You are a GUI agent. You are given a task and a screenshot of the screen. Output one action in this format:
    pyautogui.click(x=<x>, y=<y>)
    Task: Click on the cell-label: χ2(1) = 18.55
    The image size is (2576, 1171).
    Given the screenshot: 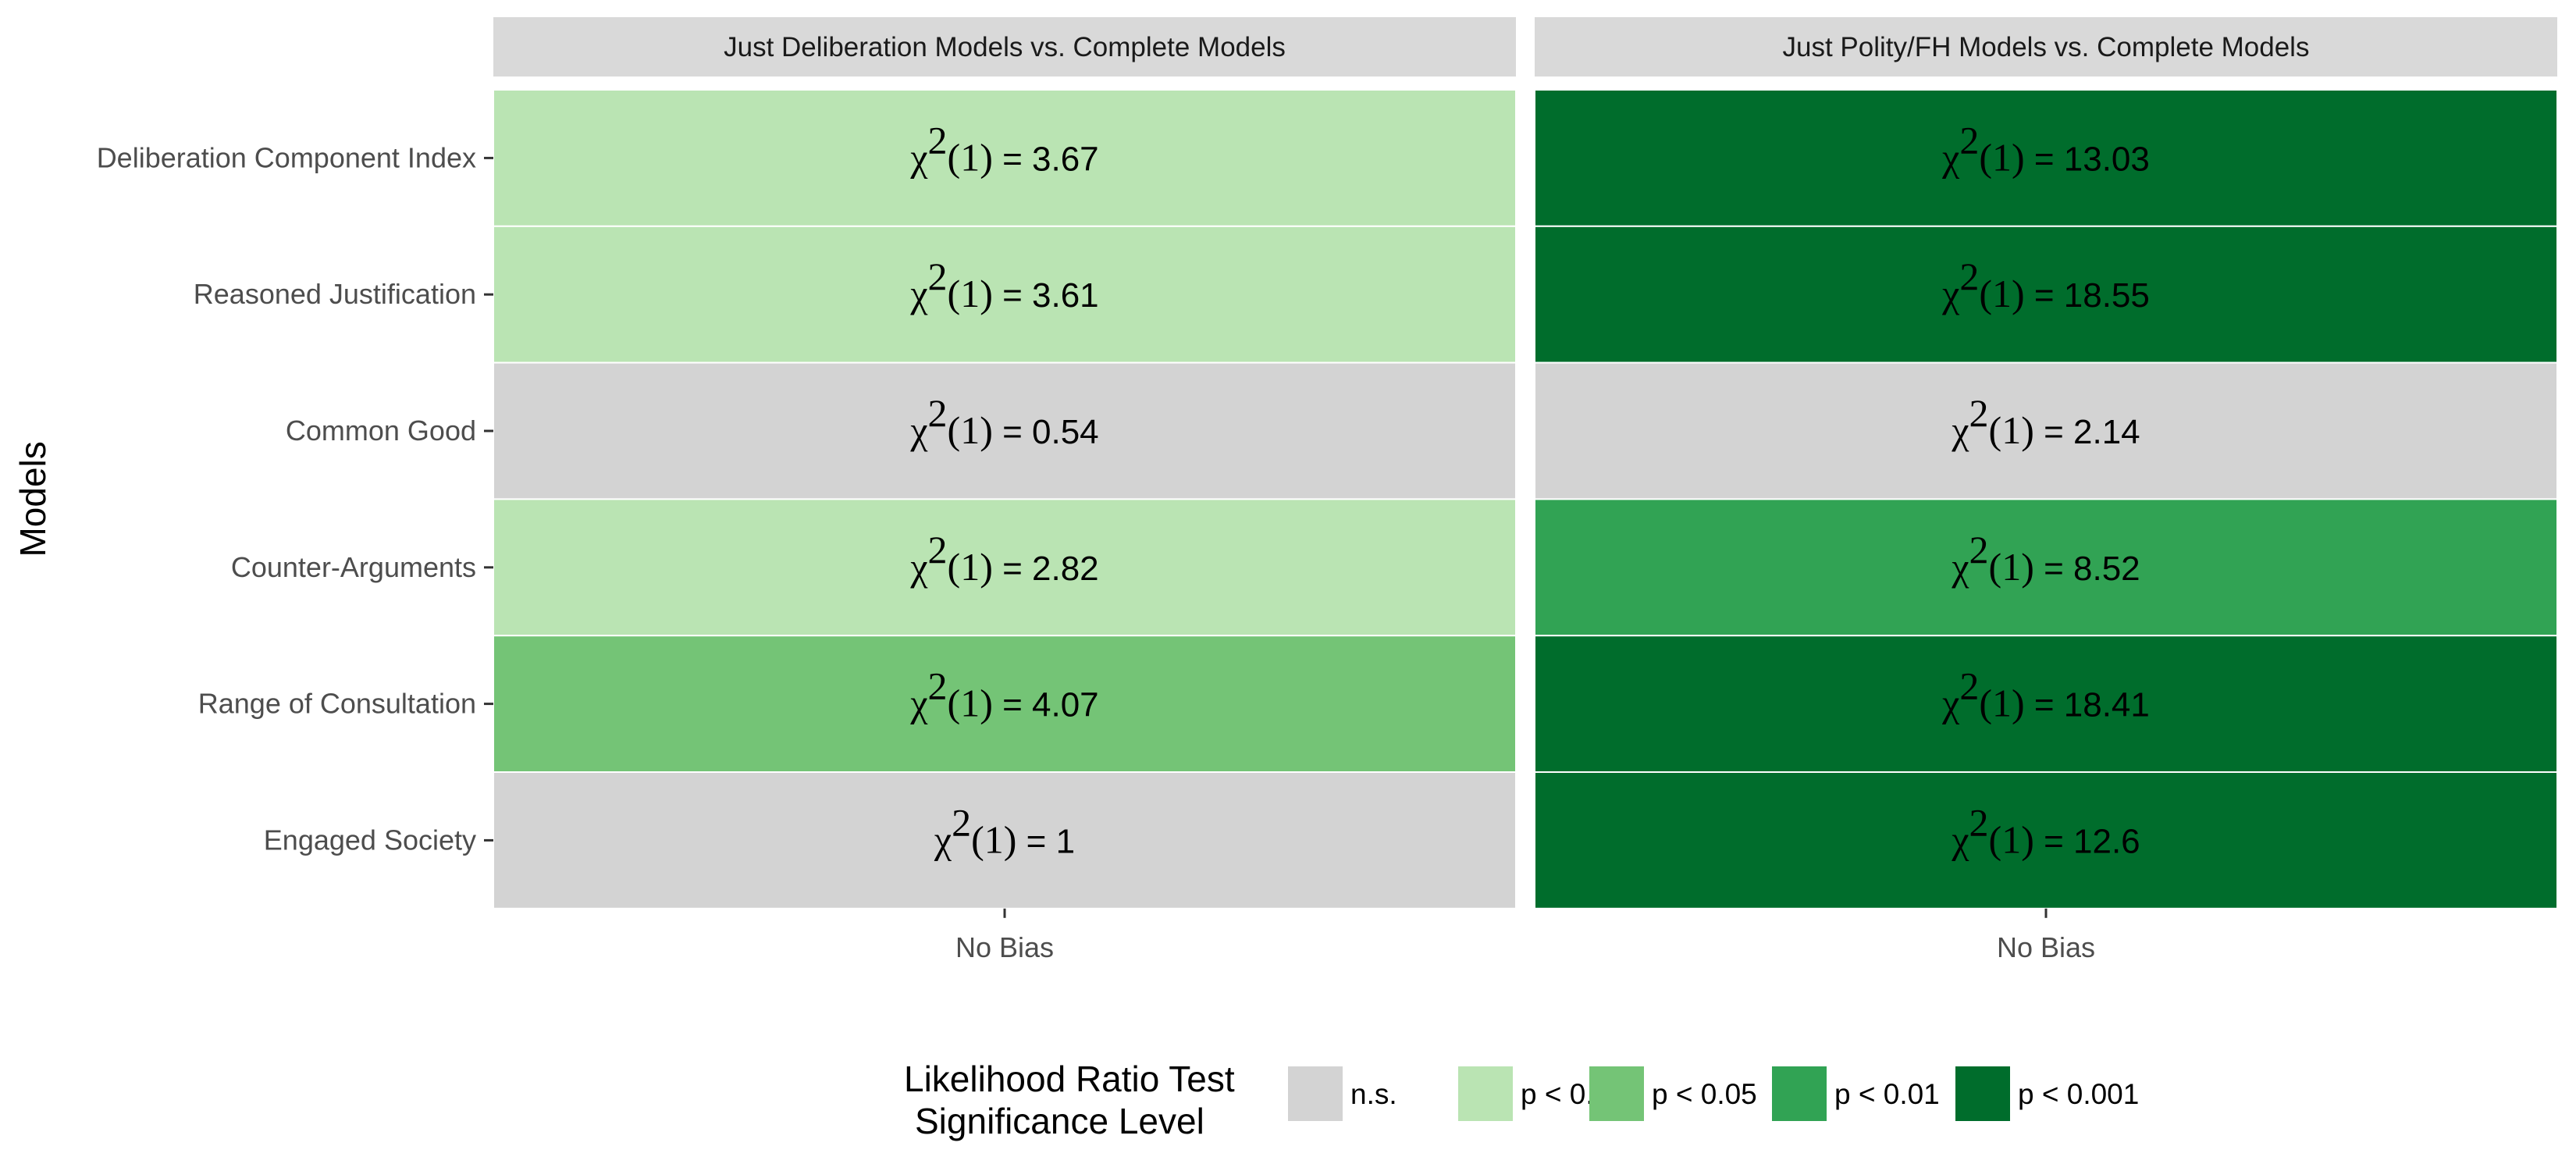 What is the action you would take?
    pyautogui.click(x=2045, y=284)
    